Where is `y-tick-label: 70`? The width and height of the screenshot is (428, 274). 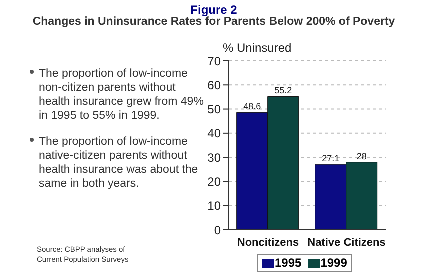
y-tick-label: 70 is located at coordinates (215, 61).